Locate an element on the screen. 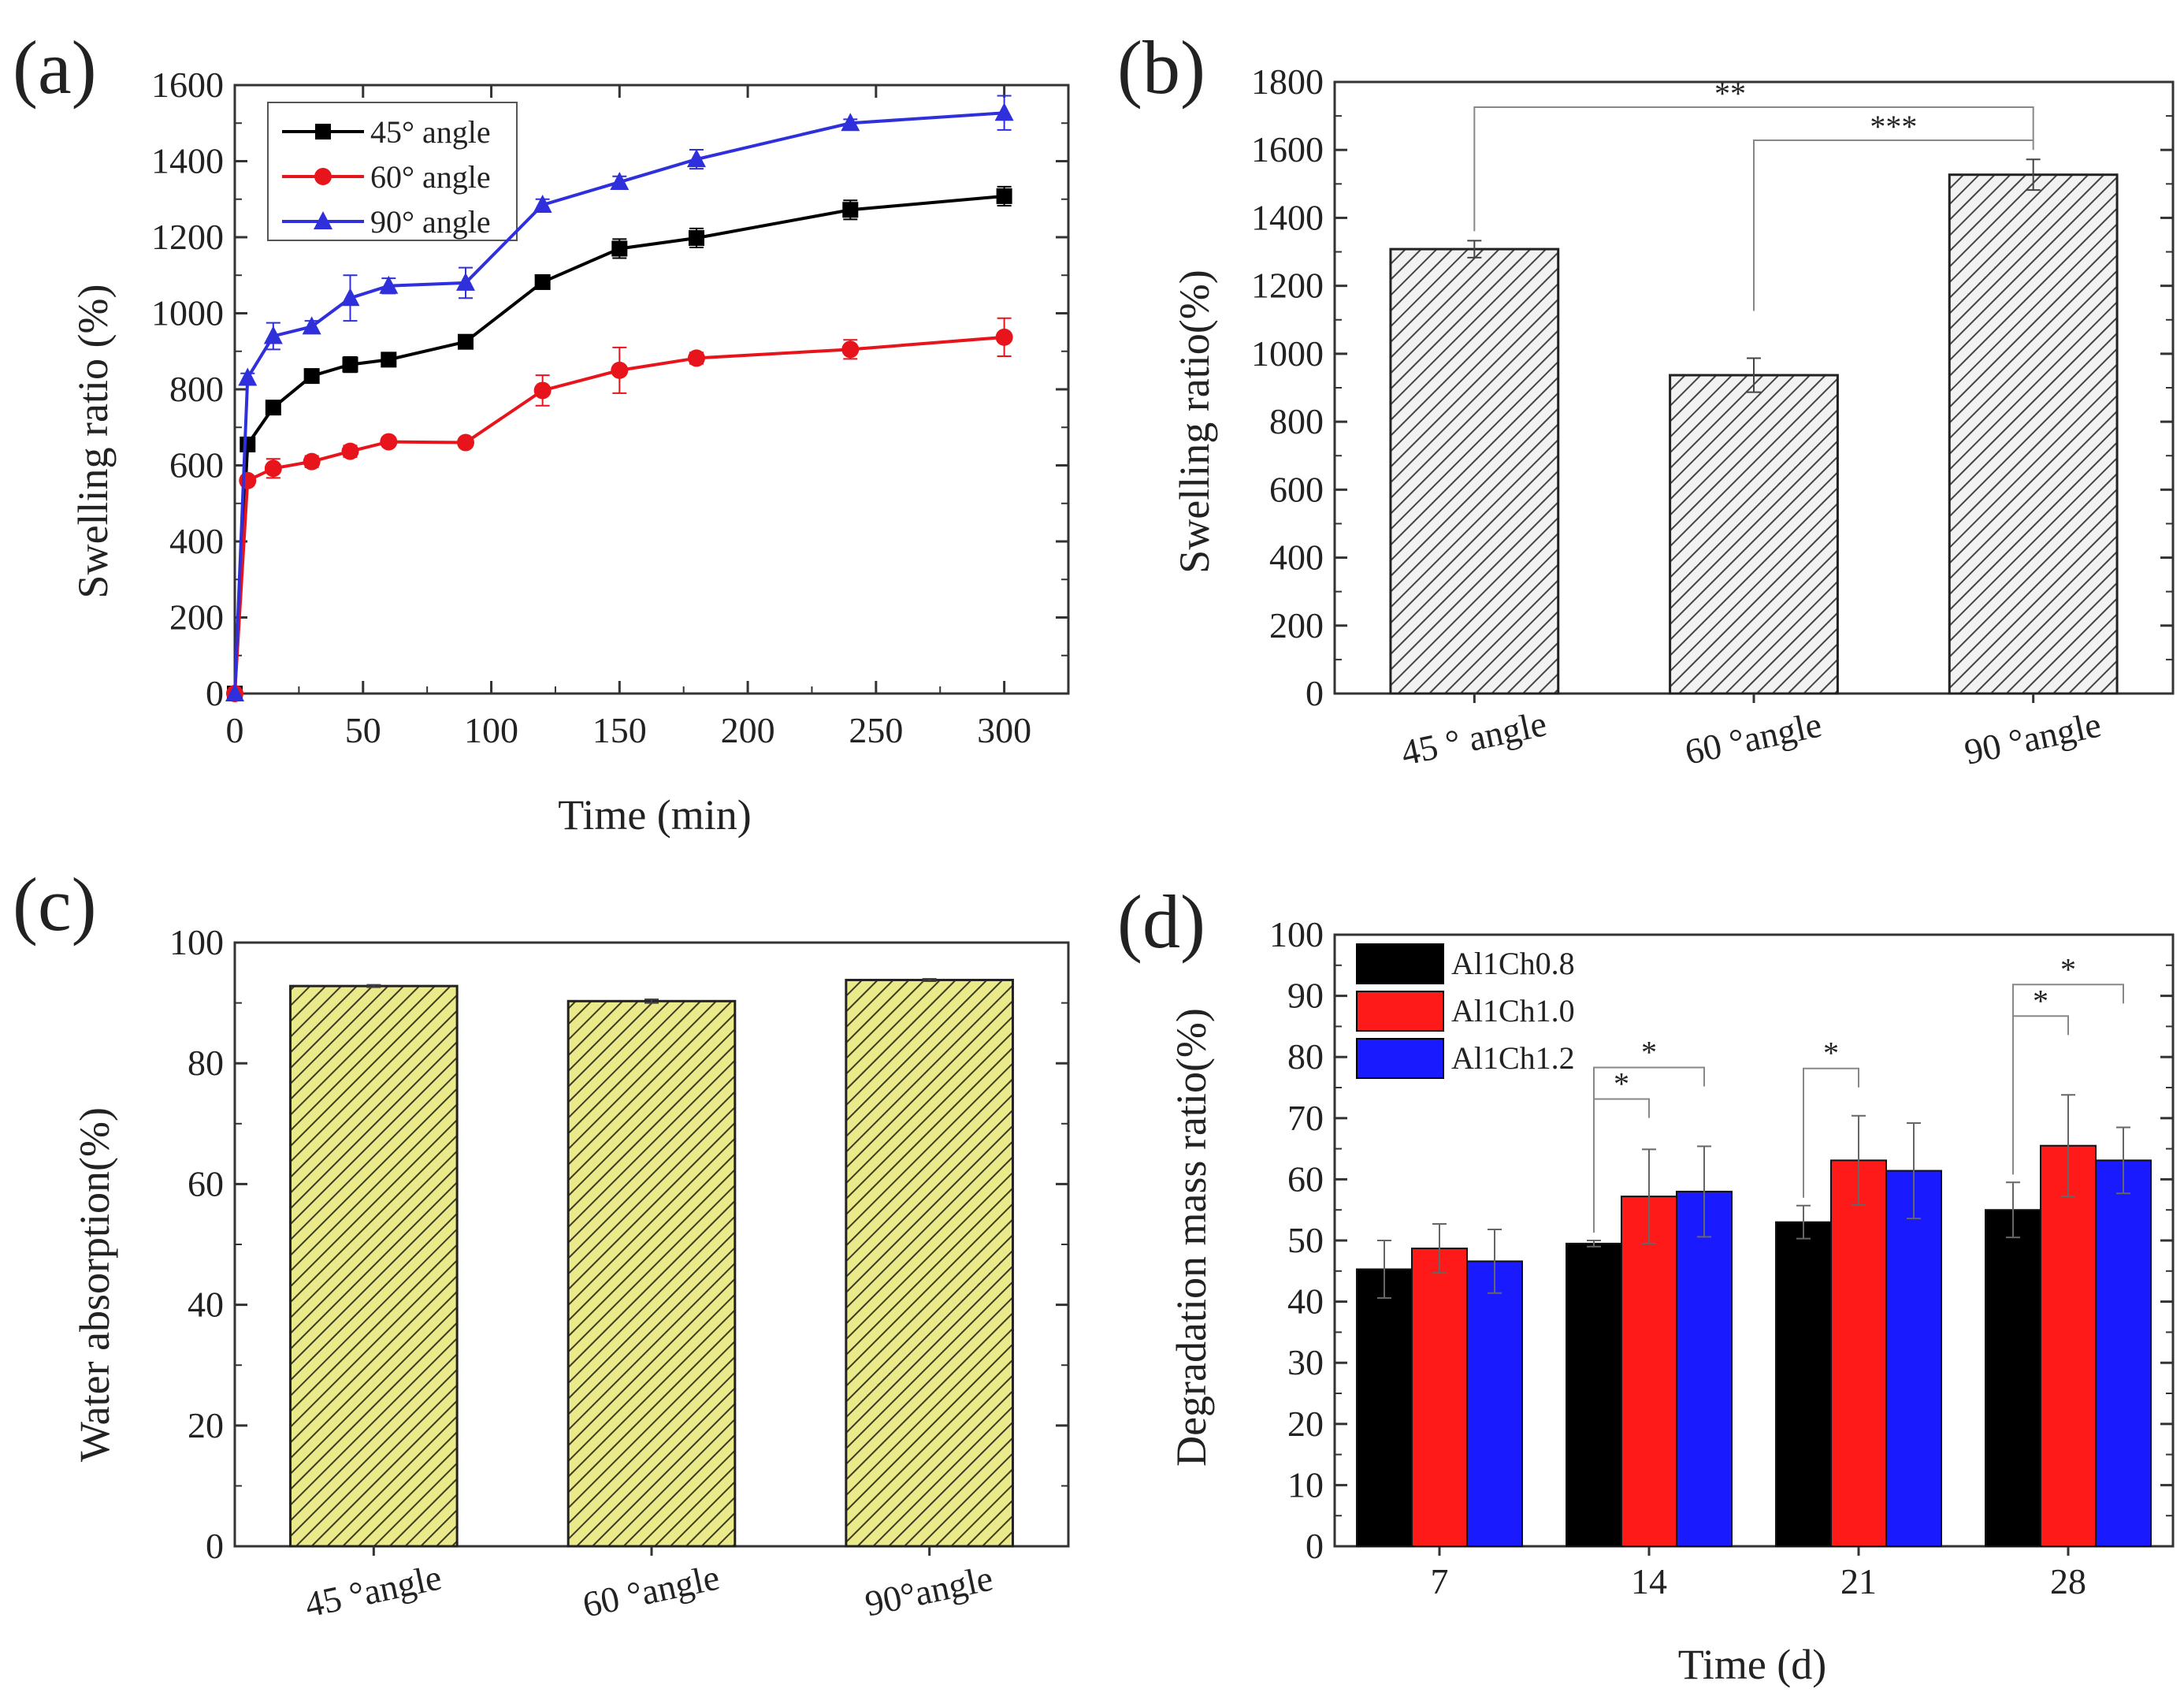 This screenshot has height=1696, width=2184. legend-a: 45° angle 60° angle 90° angle is located at coordinates (392, 171).